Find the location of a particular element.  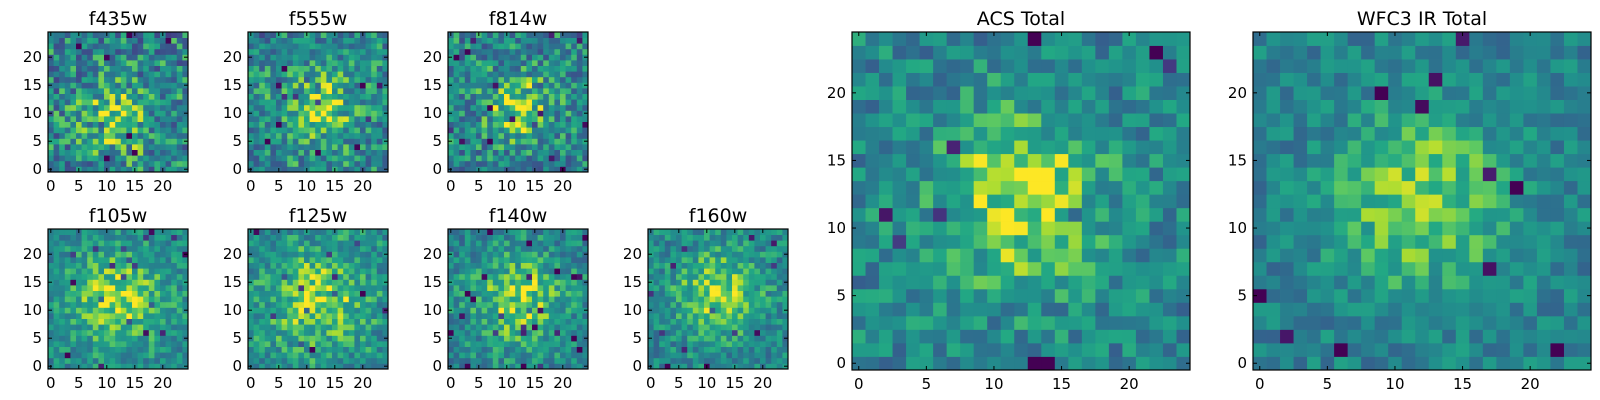

y-tick-label: 5 is located at coordinates (237, 141).